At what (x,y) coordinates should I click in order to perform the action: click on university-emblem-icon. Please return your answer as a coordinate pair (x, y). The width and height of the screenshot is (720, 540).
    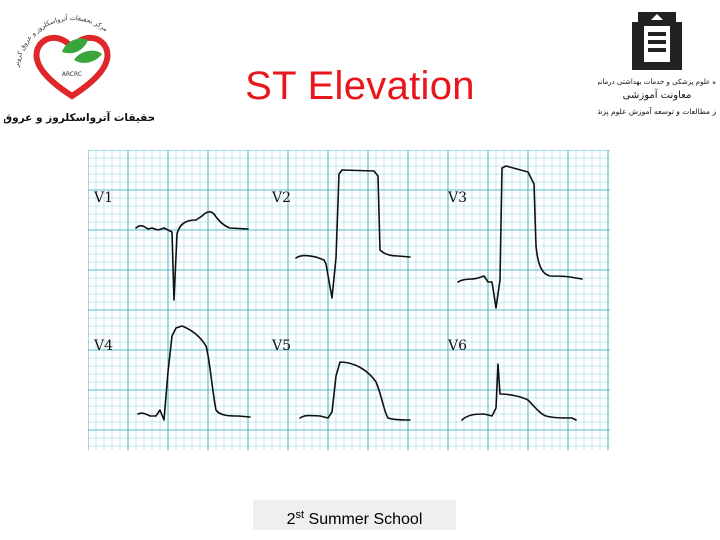
    Looking at the image, I should click on (657, 41).